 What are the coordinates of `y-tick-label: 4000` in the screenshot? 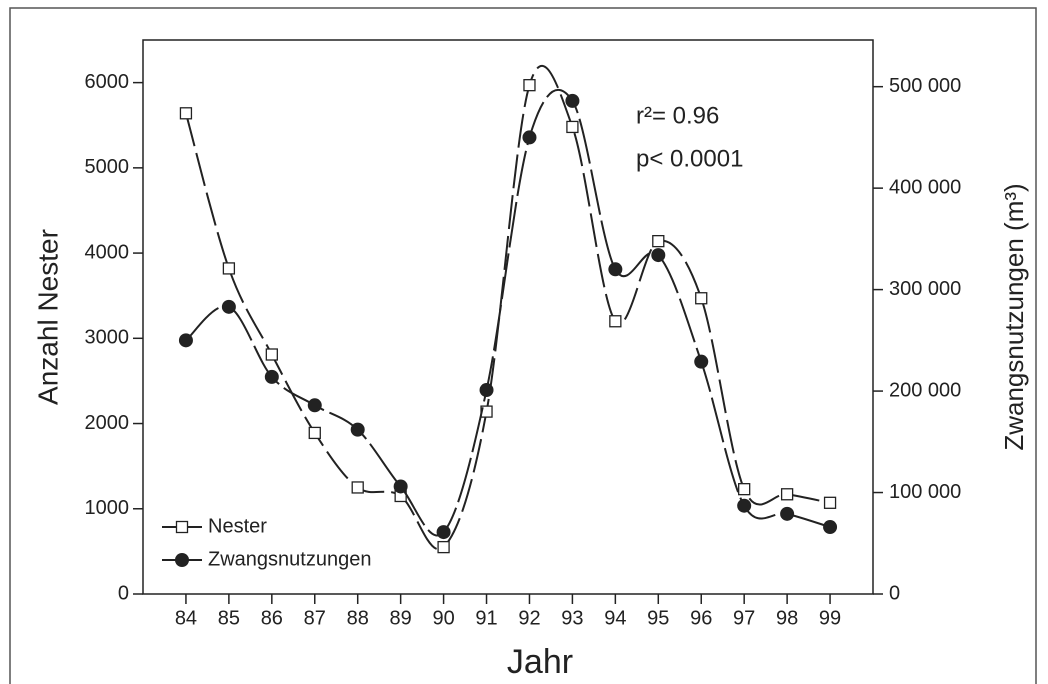 It's located at (107, 252).